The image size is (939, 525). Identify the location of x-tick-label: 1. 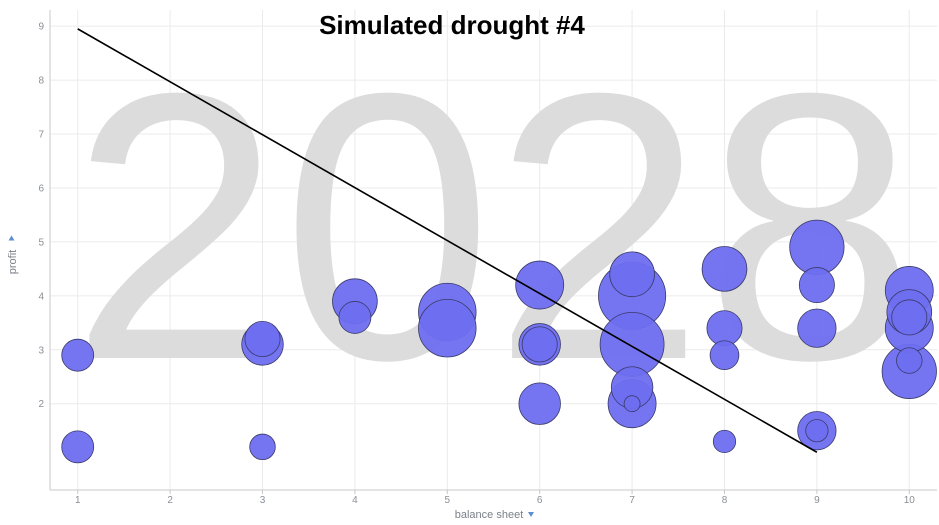
(78, 500).